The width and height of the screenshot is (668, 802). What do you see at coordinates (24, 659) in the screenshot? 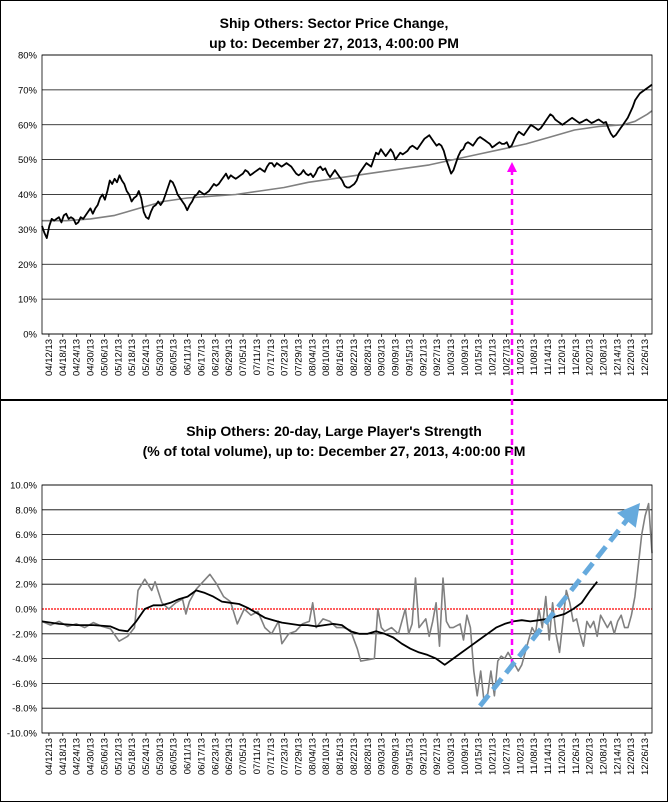
I see `y-tick-label: -4.0%` at bounding box center [24, 659].